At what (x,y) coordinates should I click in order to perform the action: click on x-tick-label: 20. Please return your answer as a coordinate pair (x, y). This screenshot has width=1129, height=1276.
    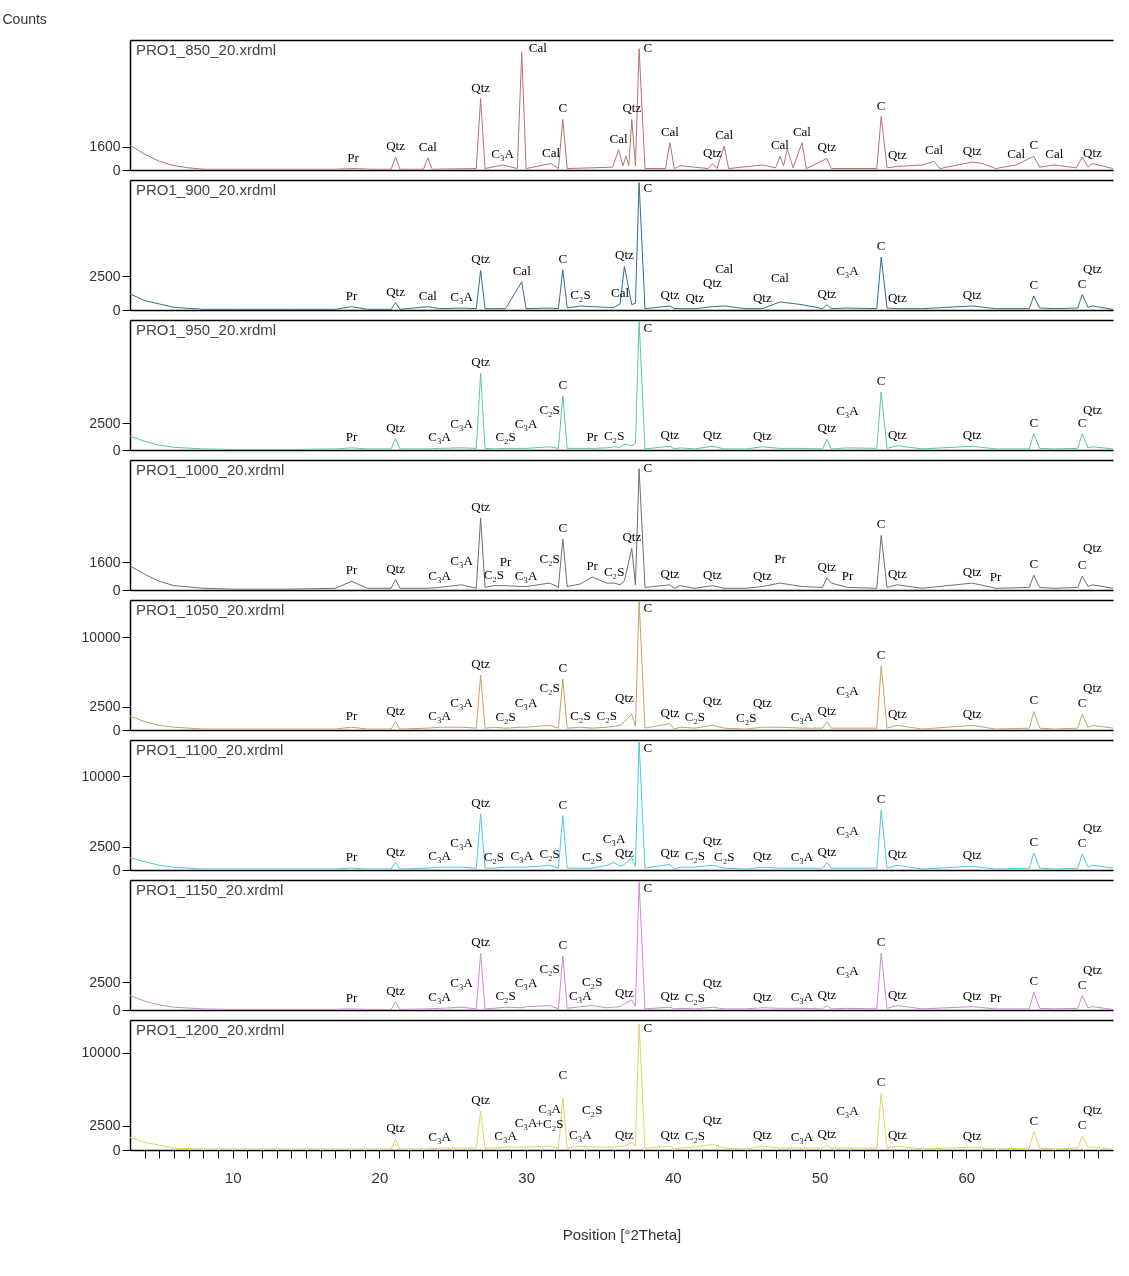
    Looking at the image, I should click on (380, 1177).